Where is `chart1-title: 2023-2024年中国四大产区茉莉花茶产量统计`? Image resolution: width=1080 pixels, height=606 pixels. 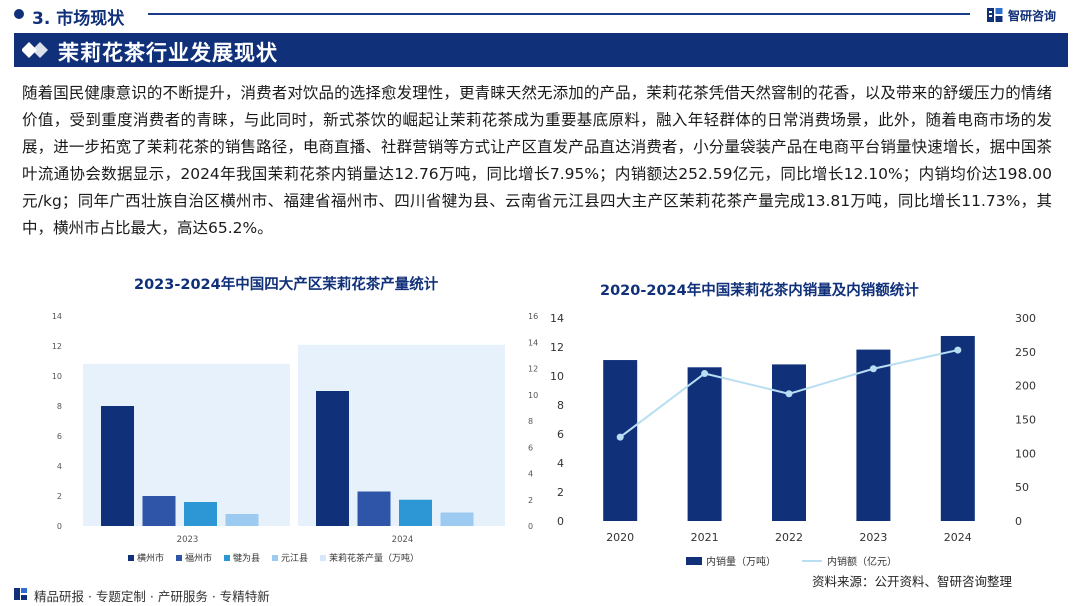
chart1-title: 2023-2024年中国四大产区茉莉花茶产量统计 is located at coordinates (286, 285).